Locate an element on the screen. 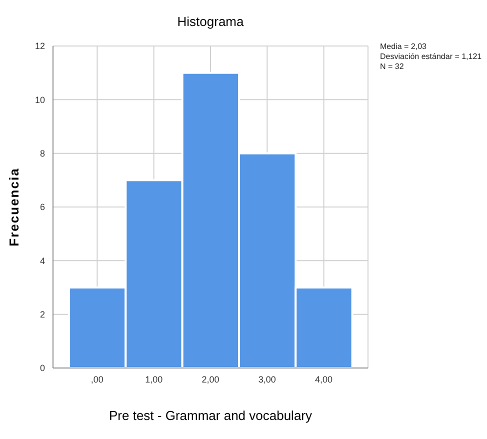 The width and height of the screenshot is (487, 439). x-tick-label: 1,00 is located at coordinates (154, 379).